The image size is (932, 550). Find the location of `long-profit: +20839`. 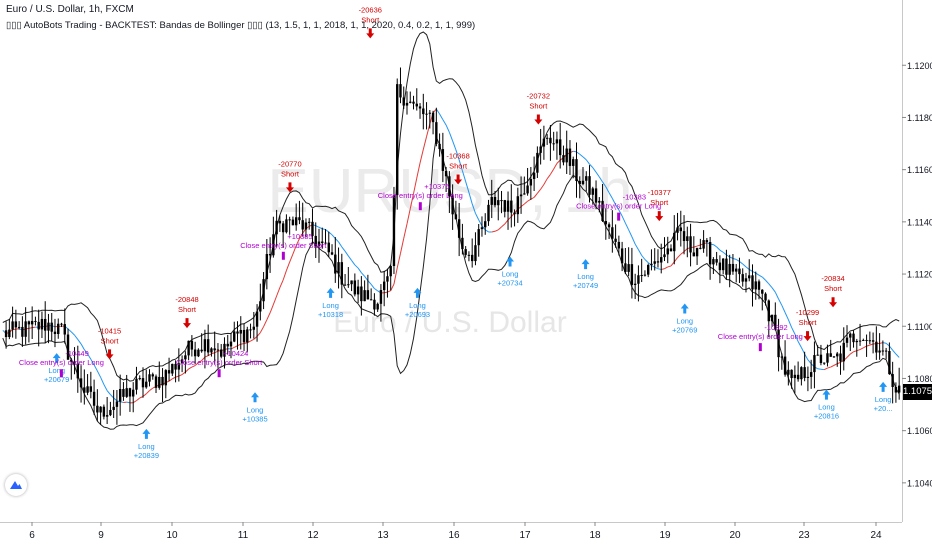

long-profit: +20839 is located at coordinates (146, 455).